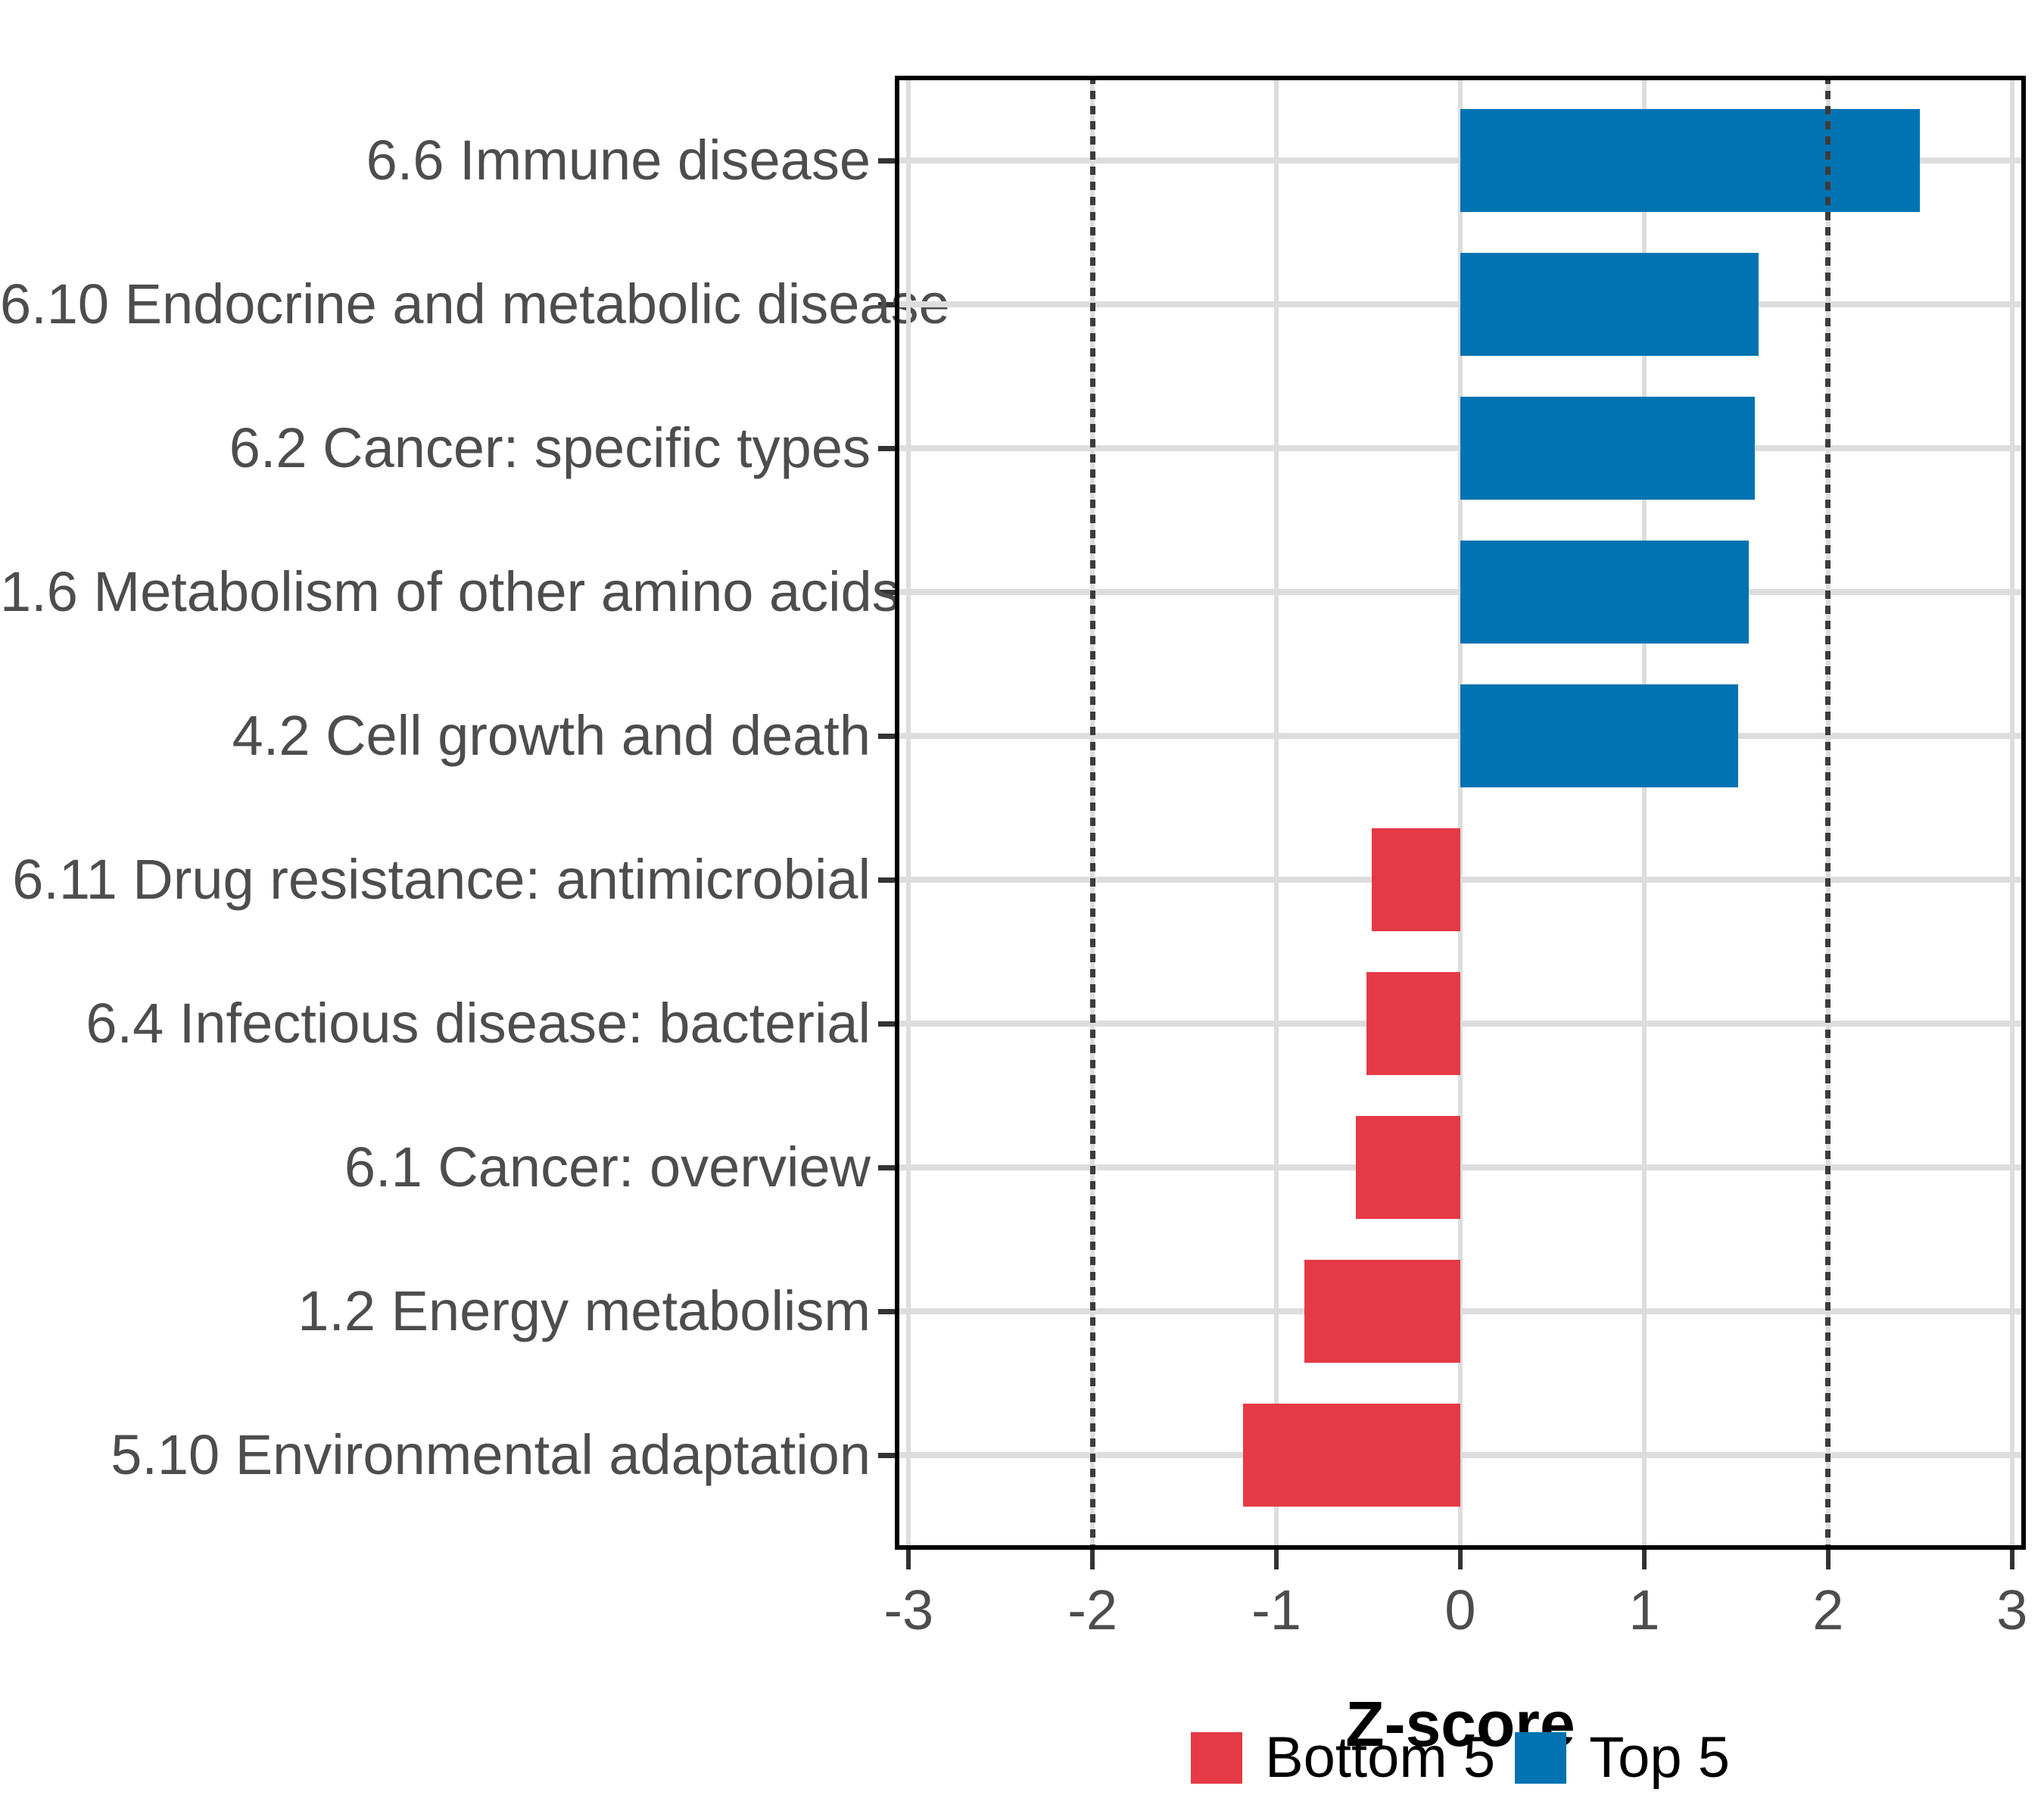 This screenshot has height=1817, width=2044. Describe the element at coordinates (551, 735) in the screenshot. I see `category-label: 4.2 Cell growth and death` at that location.